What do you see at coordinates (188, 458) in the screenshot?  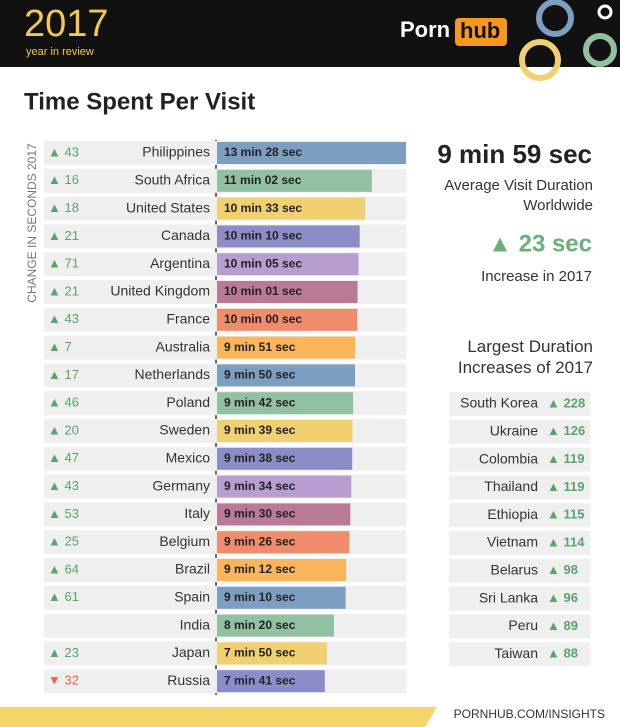 I see `category-label: Mexico` at bounding box center [188, 458].